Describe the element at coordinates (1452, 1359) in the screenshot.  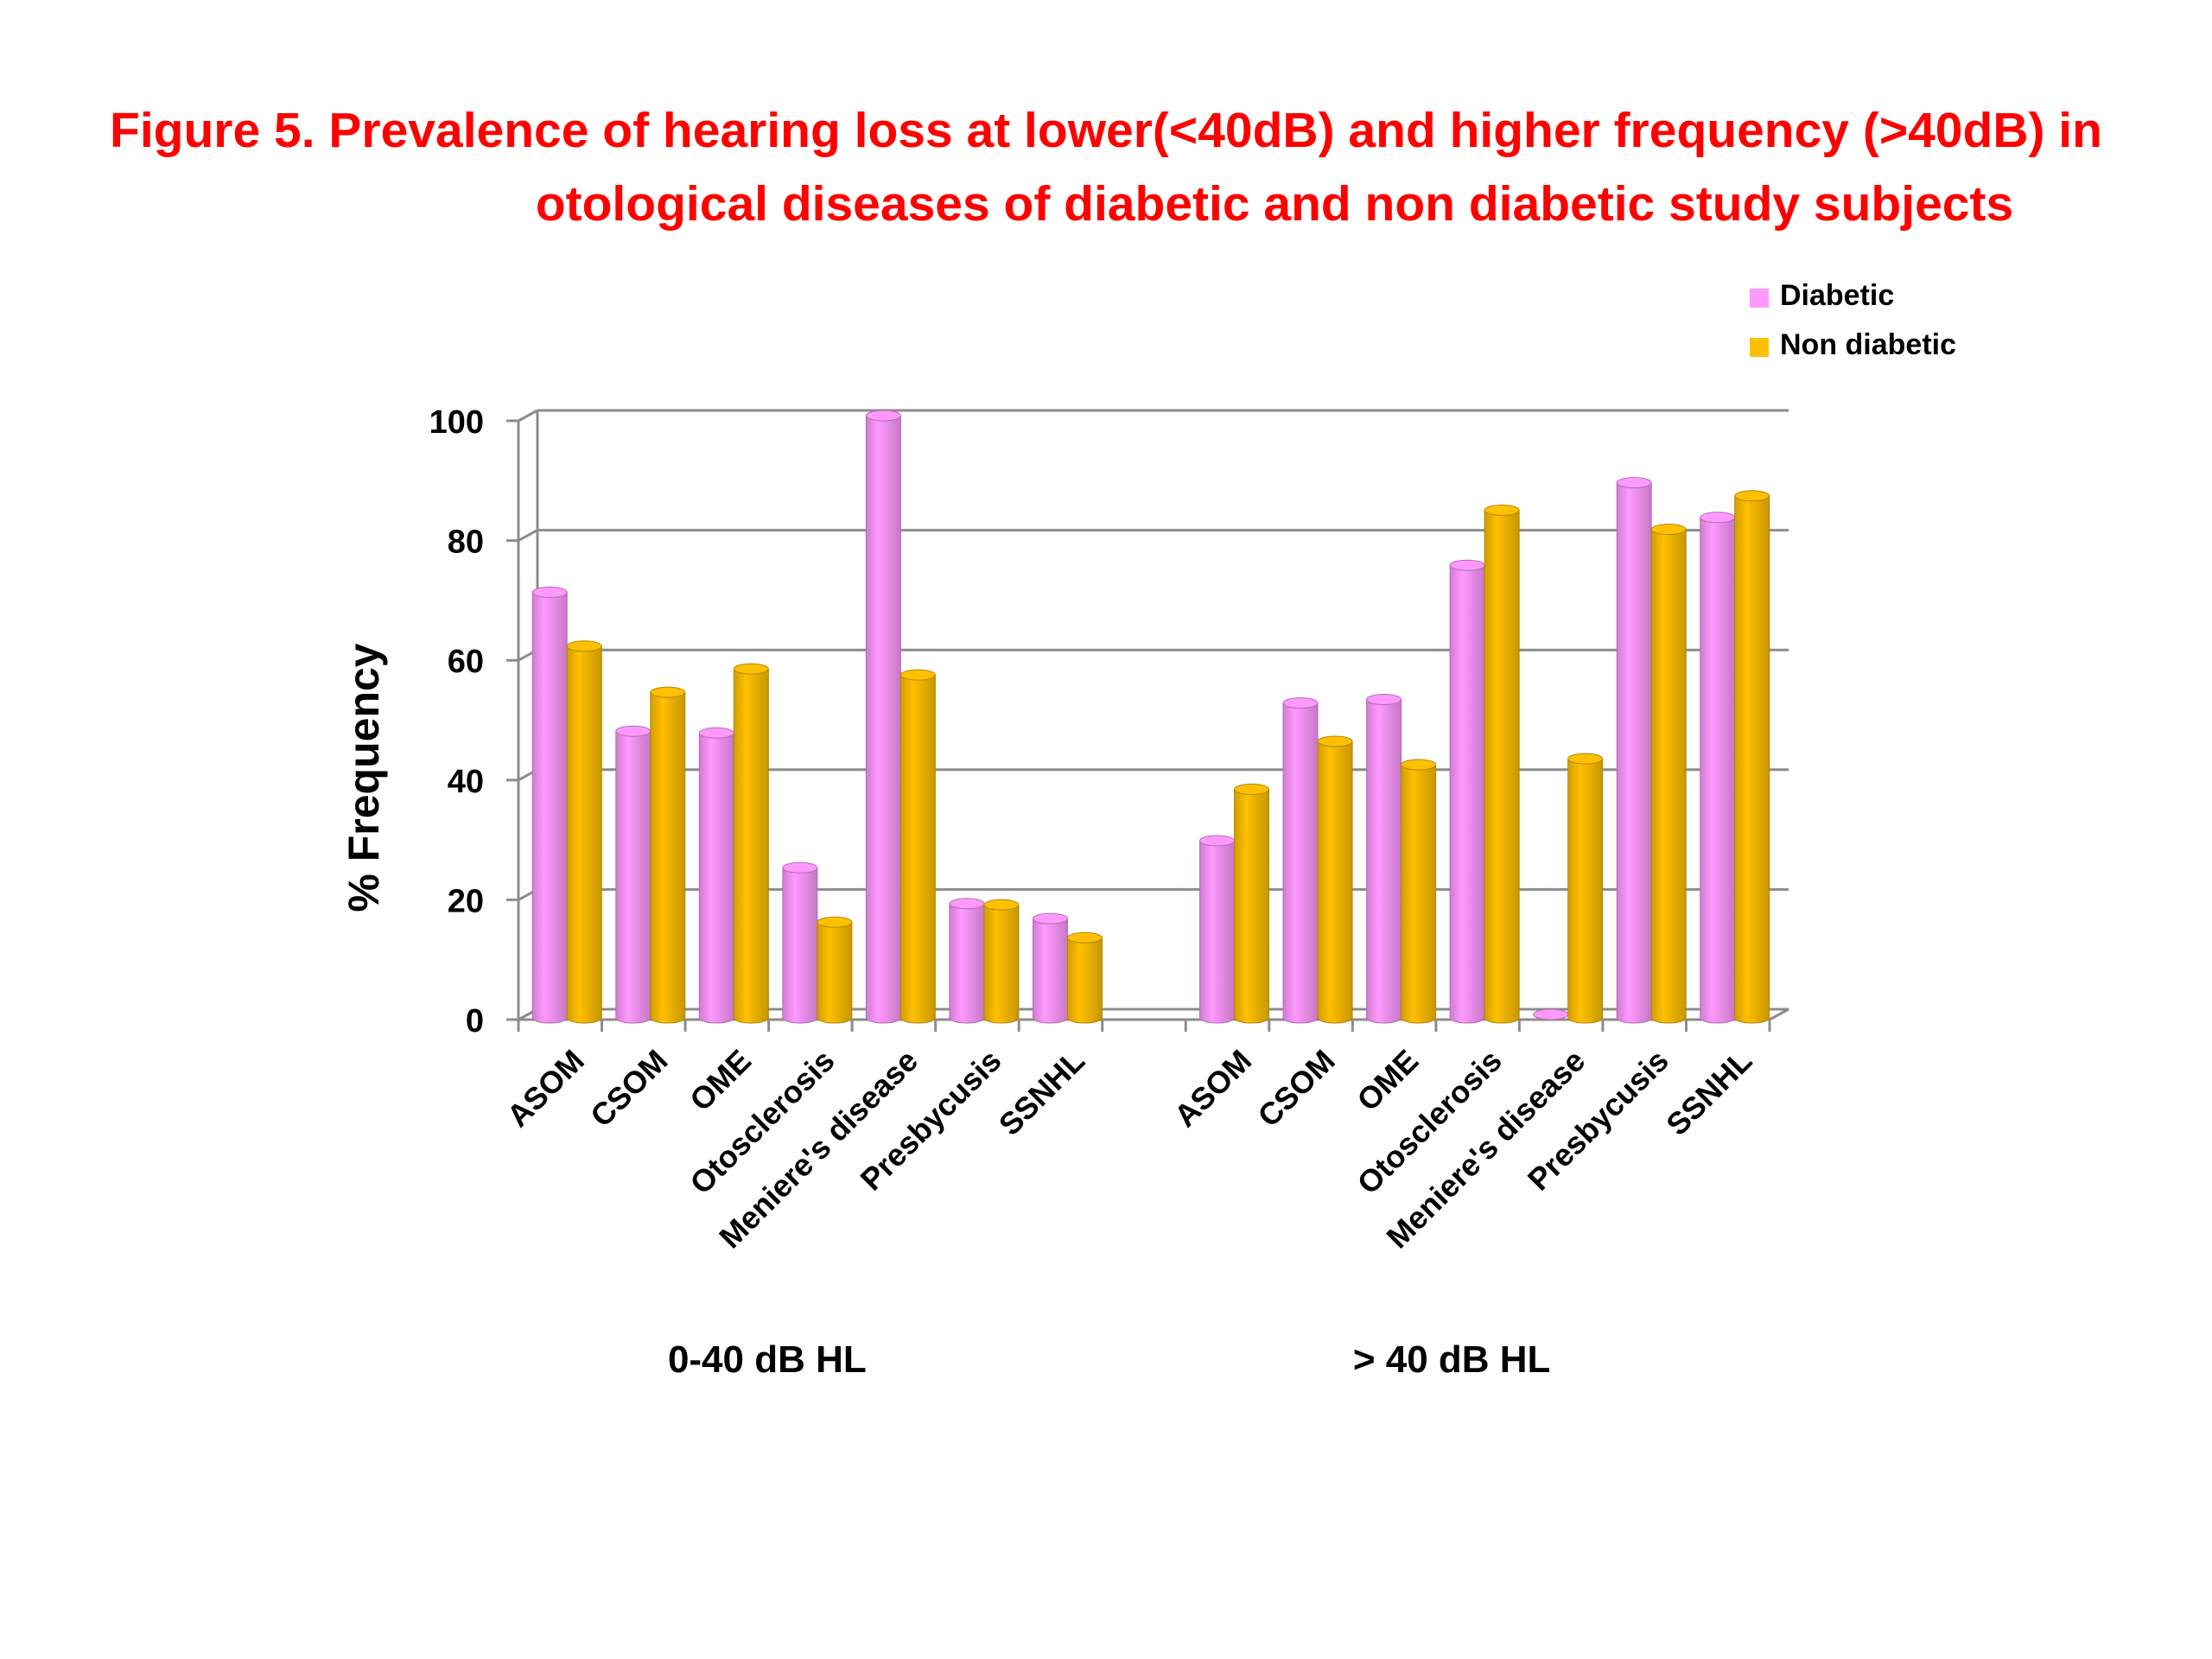
I see `x-group-label: > 40 dB HL` at that location.